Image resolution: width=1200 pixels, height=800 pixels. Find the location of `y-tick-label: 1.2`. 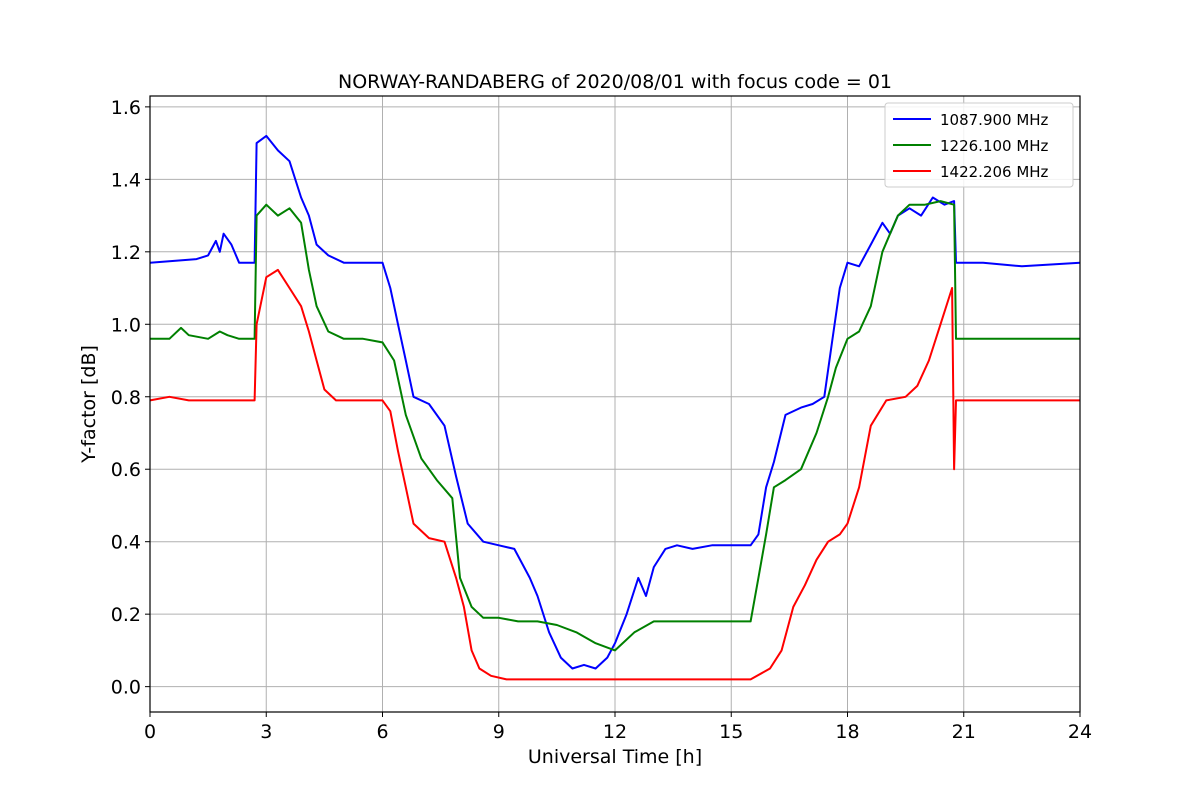

y-tick-label: 1.2 is located at coordinates (126, 253).